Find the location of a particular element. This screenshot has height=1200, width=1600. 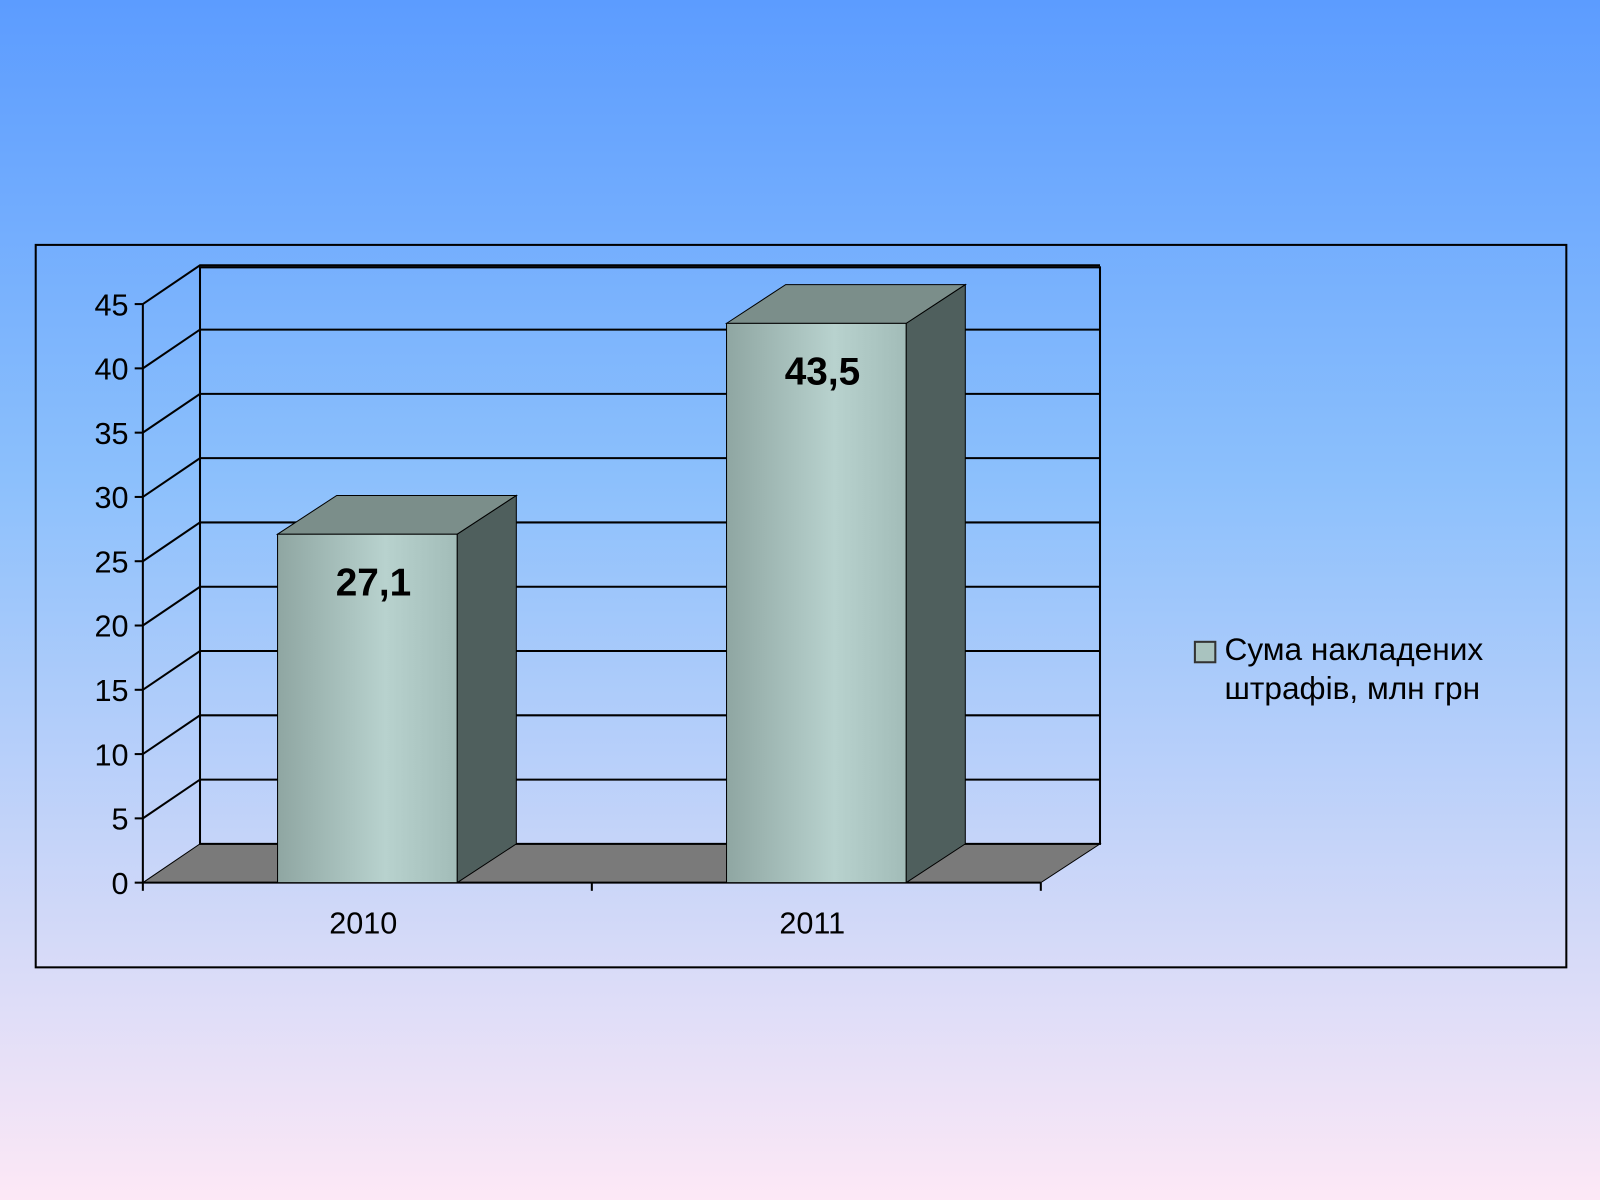

grid-line is located at coordinates (621, 284).